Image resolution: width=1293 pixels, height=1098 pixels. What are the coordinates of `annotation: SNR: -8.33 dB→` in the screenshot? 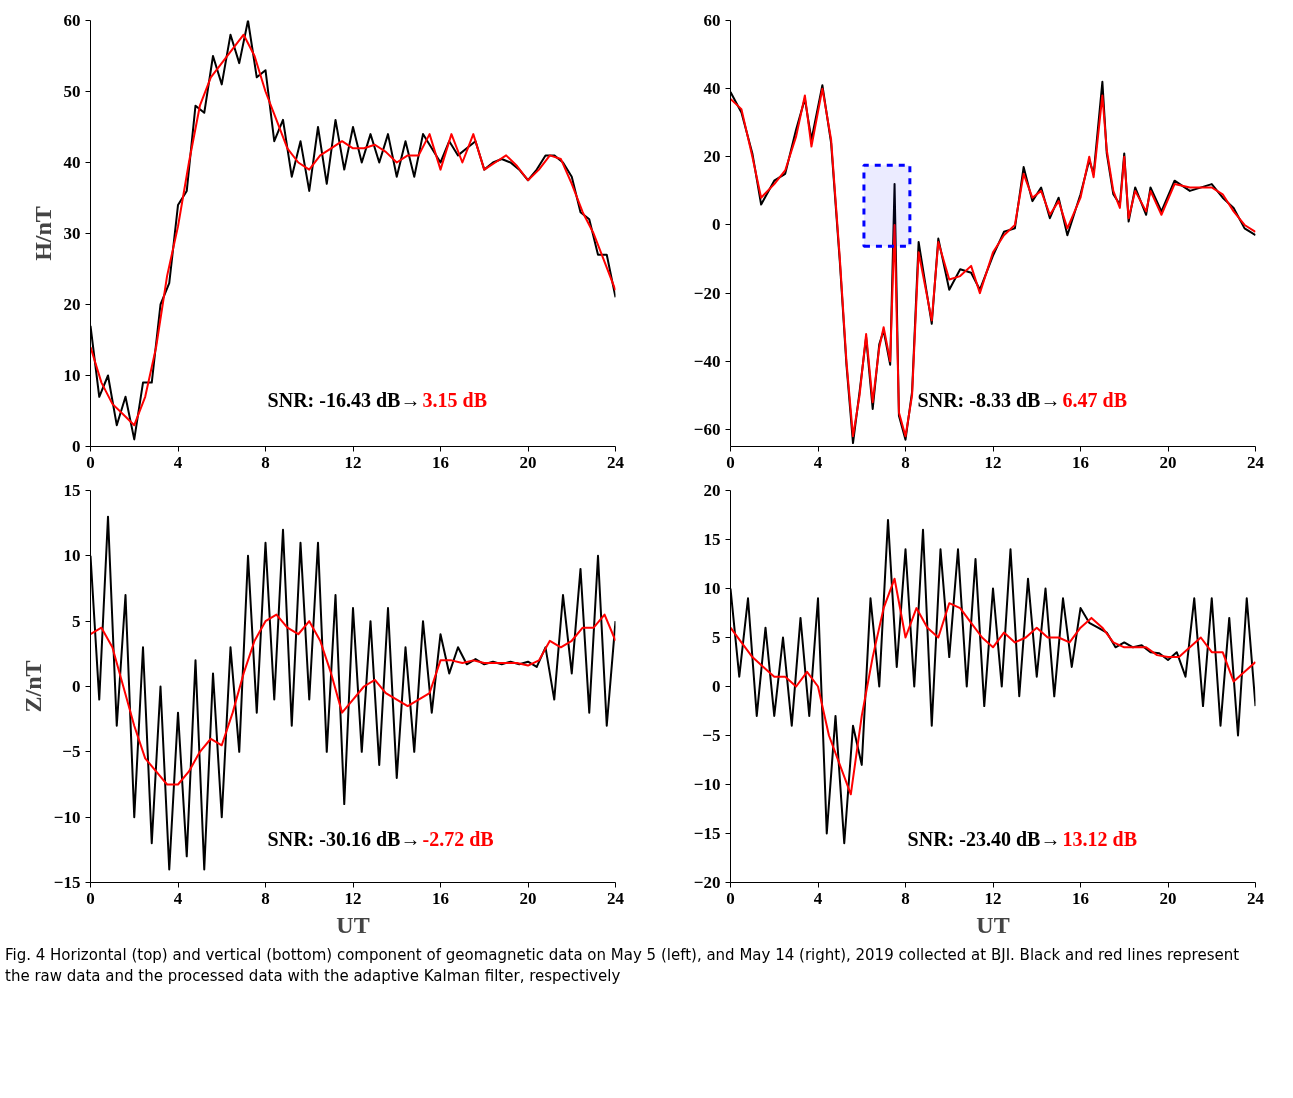 It's located at (989, 399).